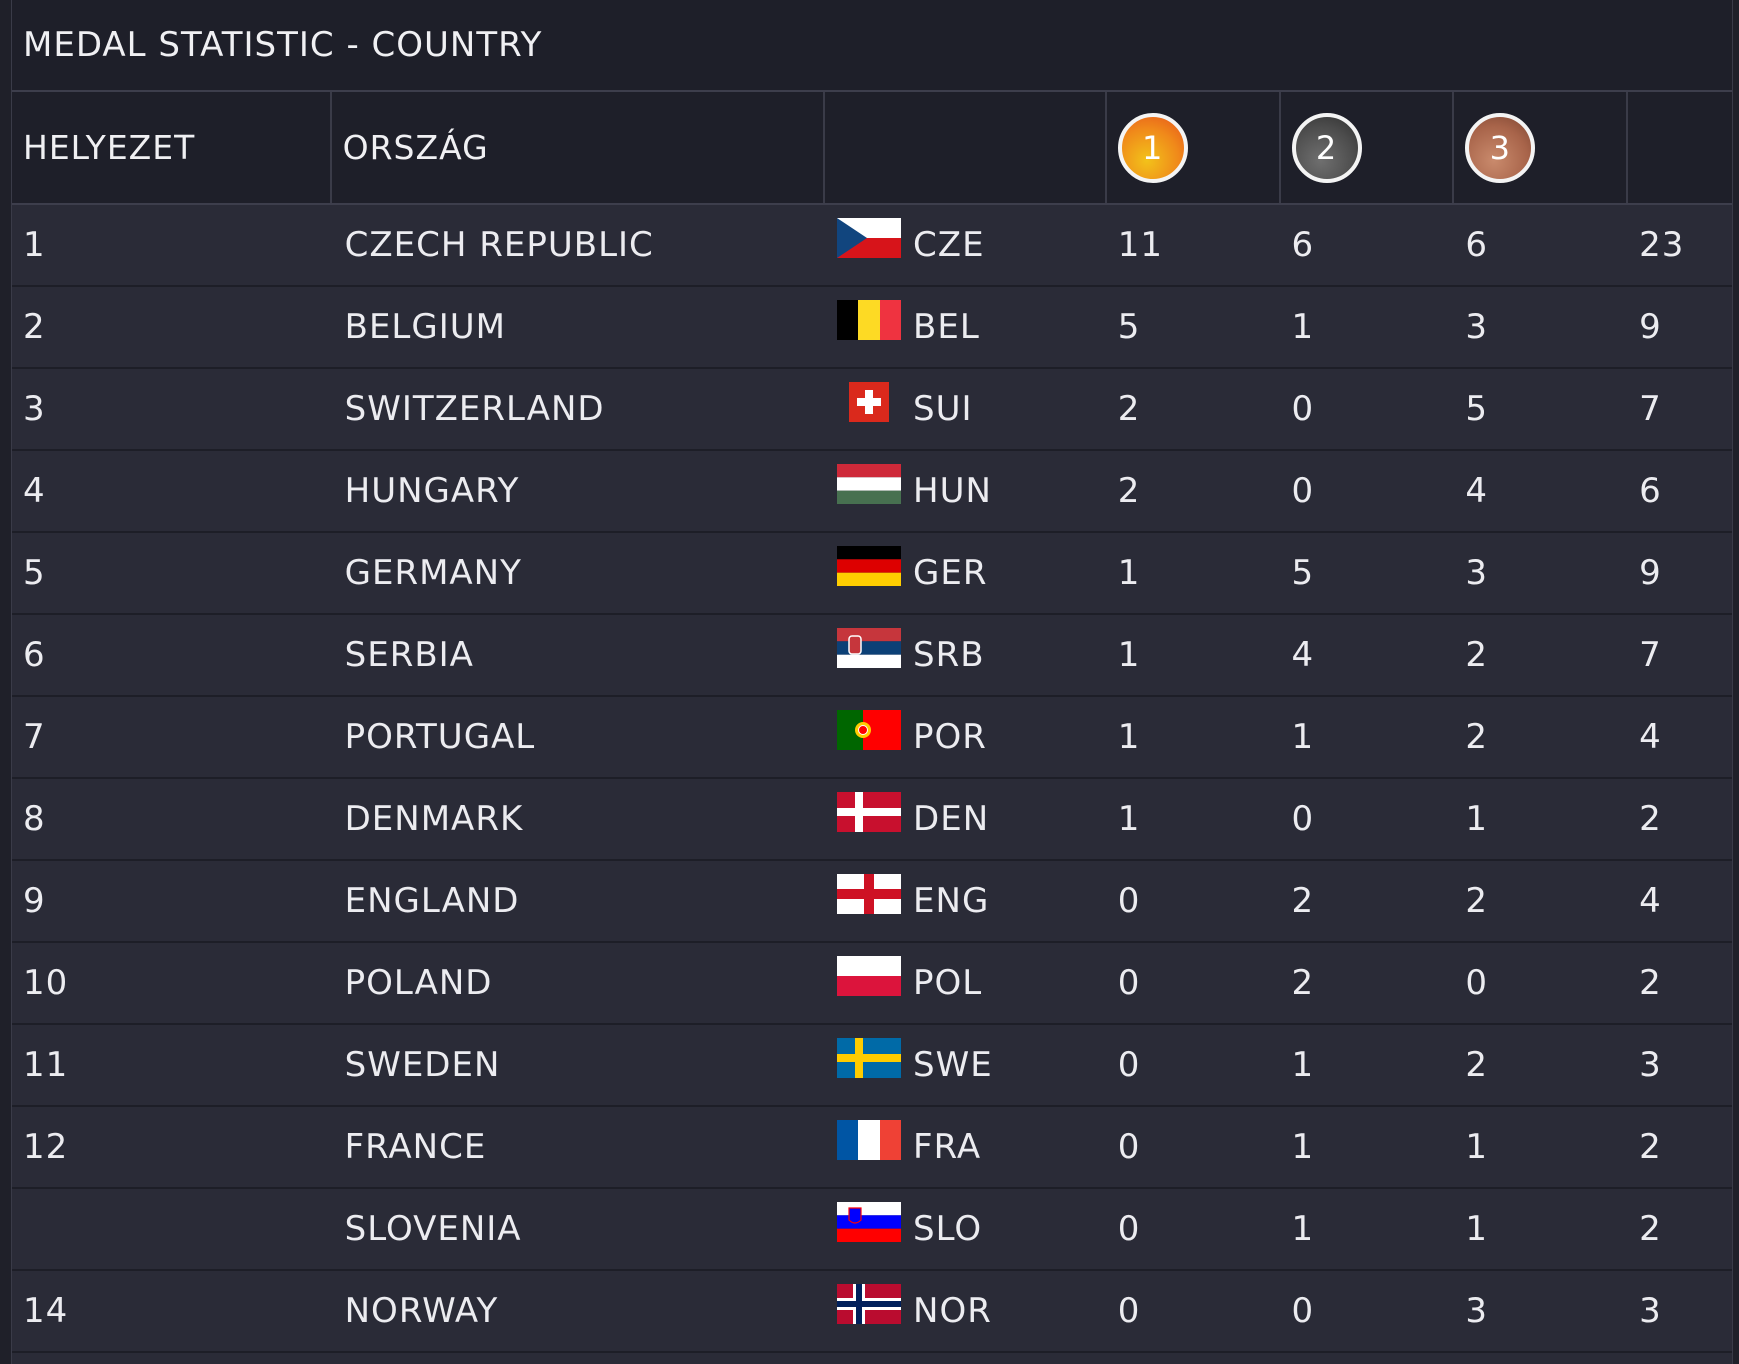 The width and height of the screenshot is (1739, 1364). Describe the element at coordinates (172, 147) in the screenshot. I see `header-rank: HELYEZET` at that location.